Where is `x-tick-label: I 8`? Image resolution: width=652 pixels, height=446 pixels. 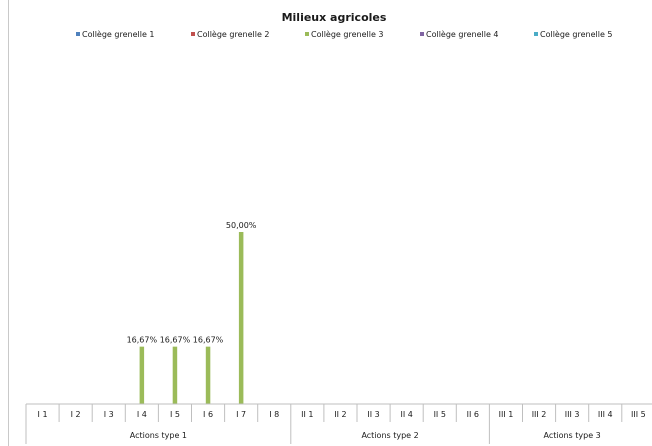
x-tick-label: I 8 is located at coordinates (274, 414).